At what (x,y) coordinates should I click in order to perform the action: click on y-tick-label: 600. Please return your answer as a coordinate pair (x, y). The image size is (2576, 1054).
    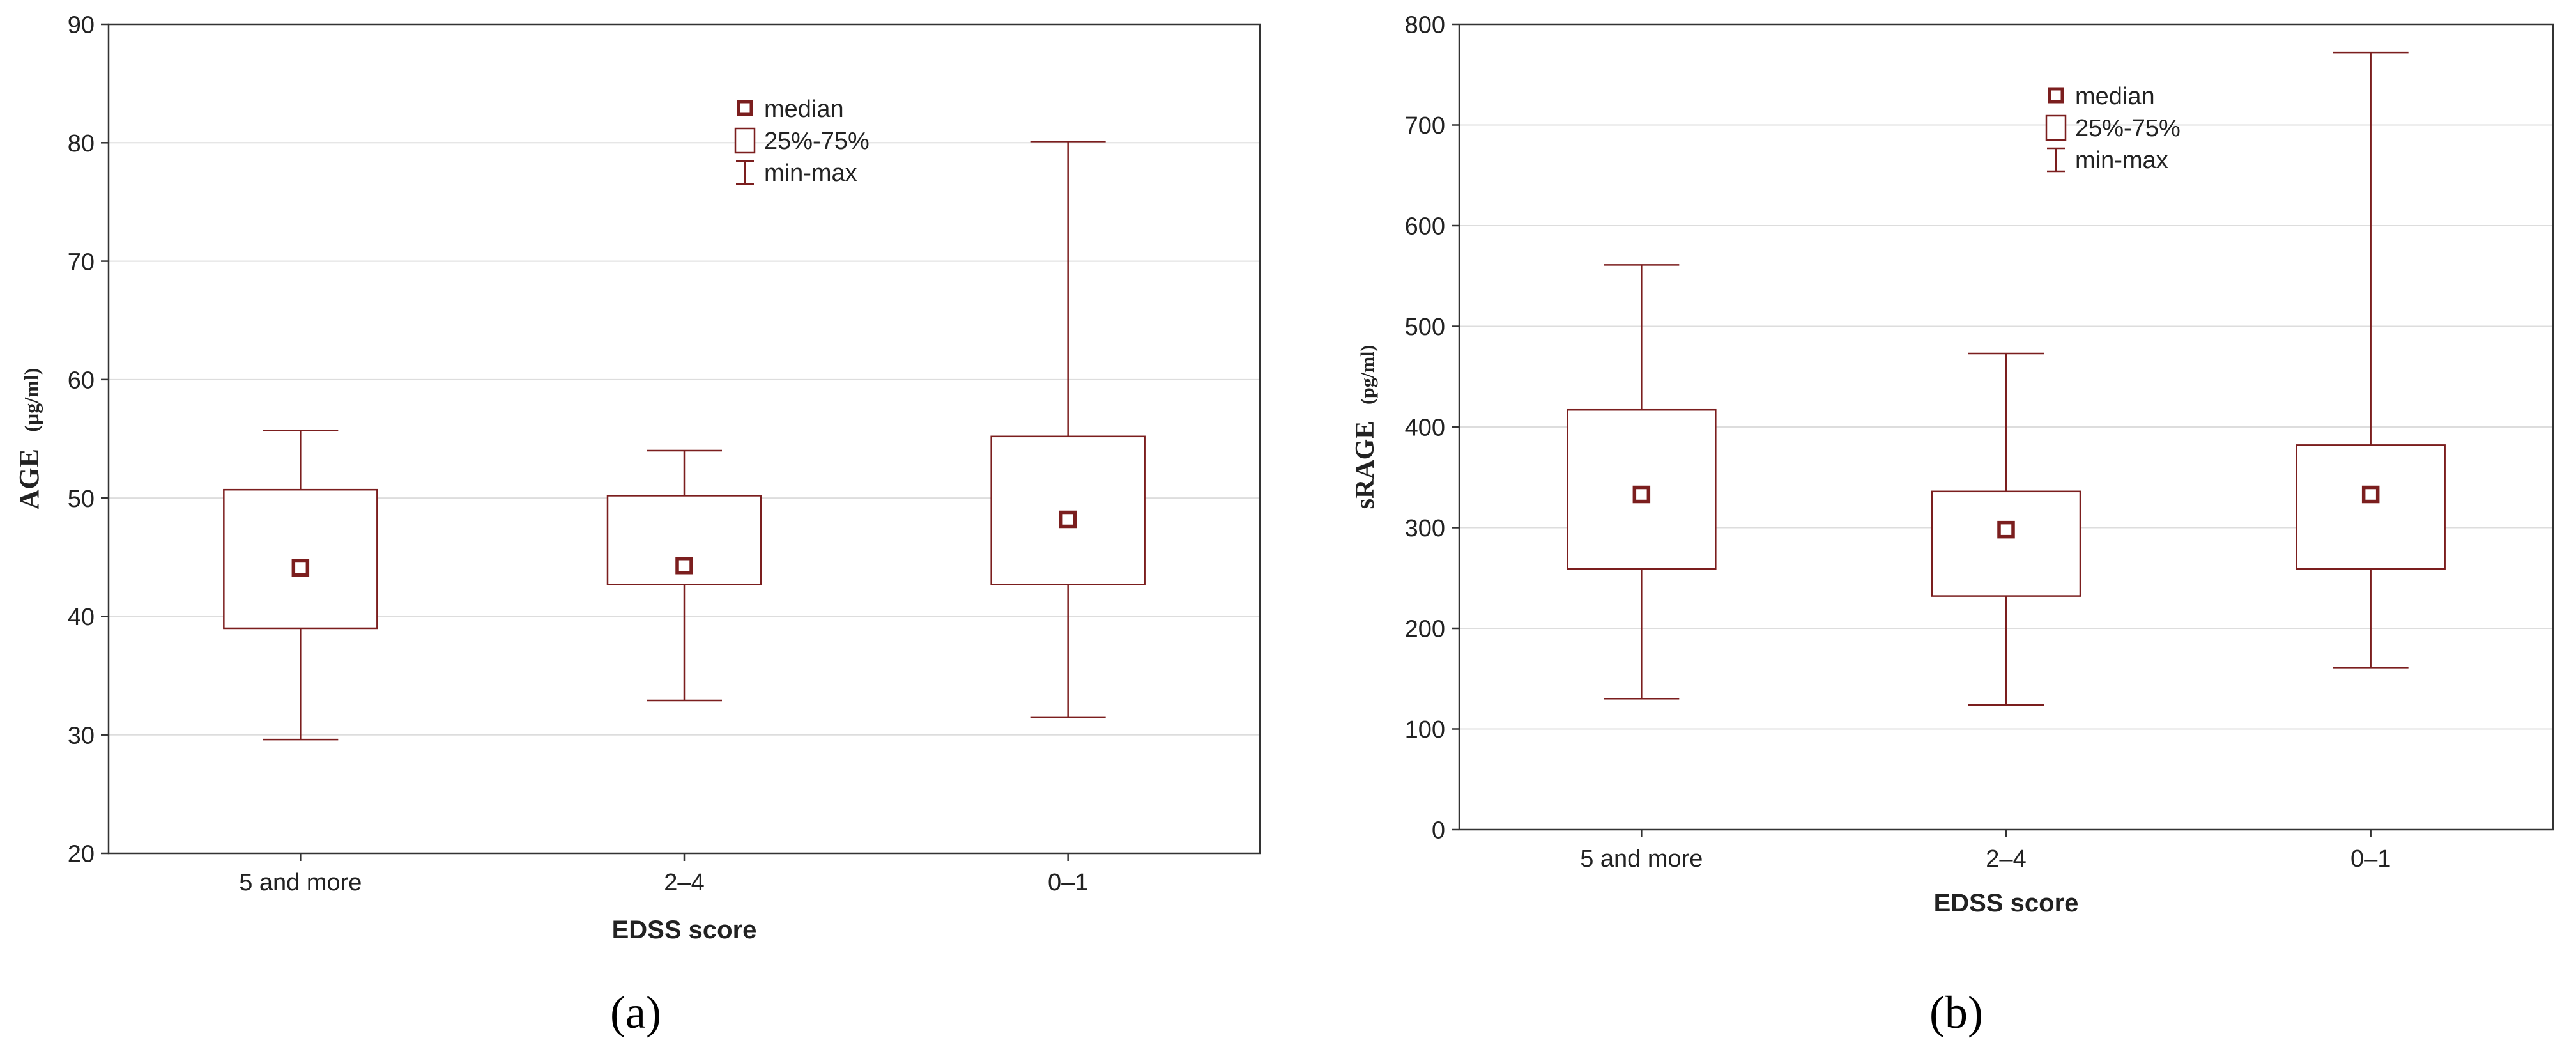
    Looking at the image, I should click on (1425, 226).